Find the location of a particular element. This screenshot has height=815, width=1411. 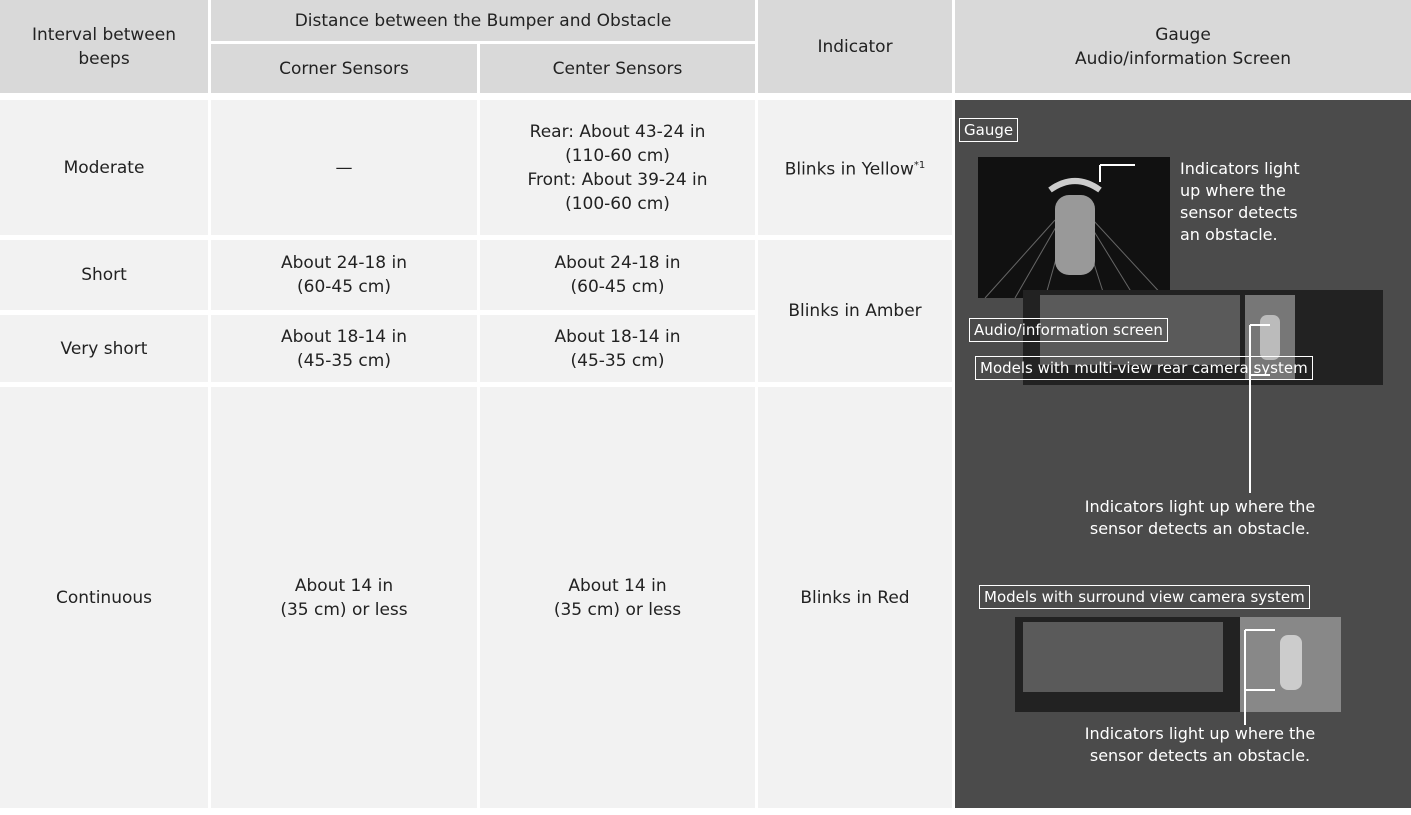

section-label: Audio/information screen is located at coordinates (1068, 330).